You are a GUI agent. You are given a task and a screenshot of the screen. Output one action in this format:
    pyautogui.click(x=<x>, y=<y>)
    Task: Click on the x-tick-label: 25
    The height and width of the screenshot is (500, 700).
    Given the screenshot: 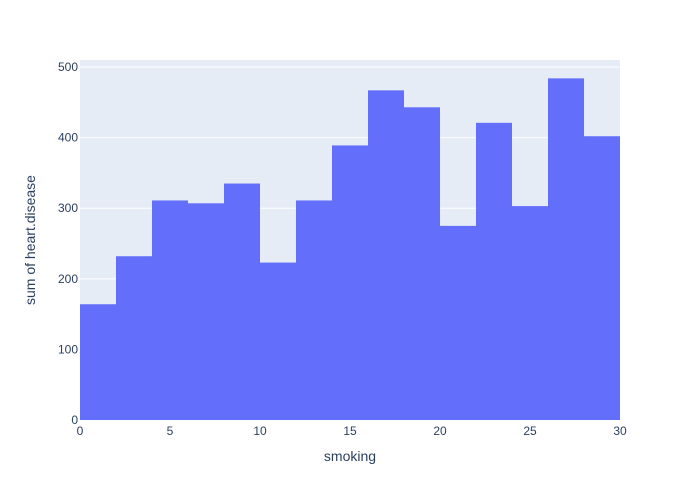 What is the action you would take?
    pyautogui.click(x=530, y=431)
    